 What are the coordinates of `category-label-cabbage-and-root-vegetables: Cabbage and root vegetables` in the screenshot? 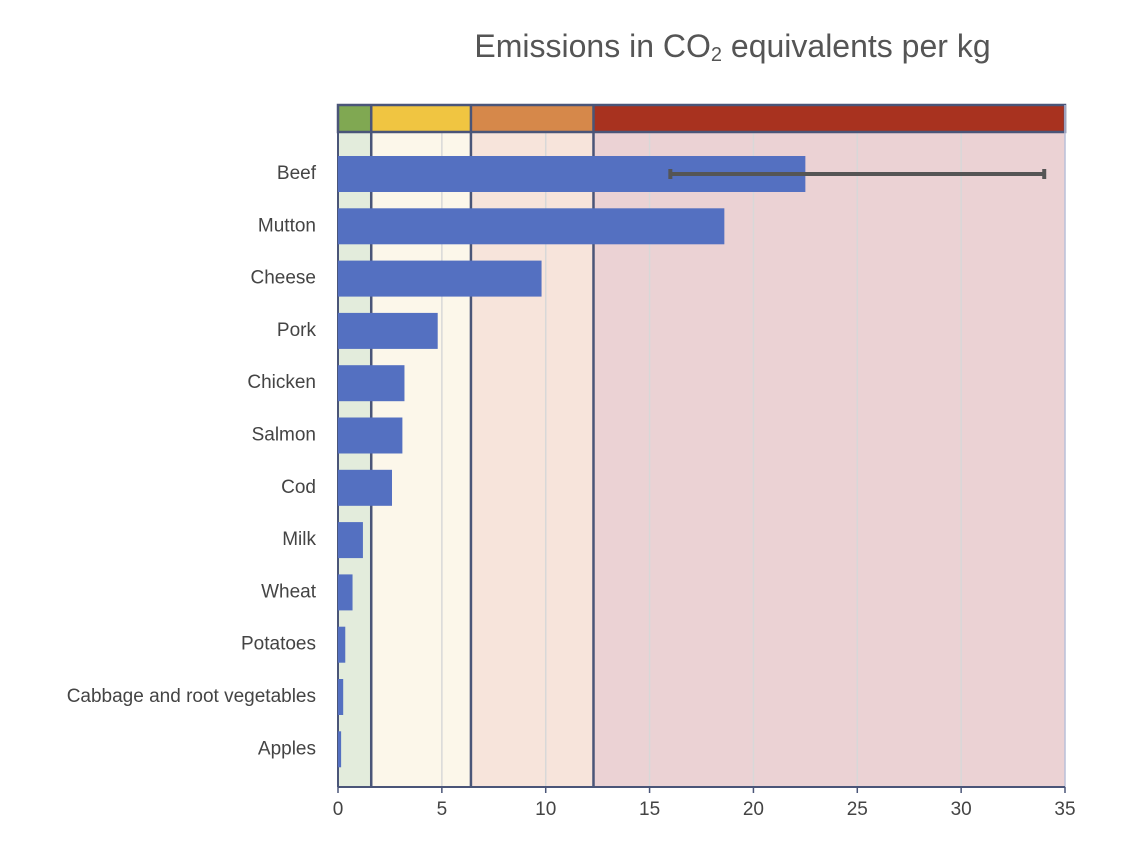 It's located at (191, 696).